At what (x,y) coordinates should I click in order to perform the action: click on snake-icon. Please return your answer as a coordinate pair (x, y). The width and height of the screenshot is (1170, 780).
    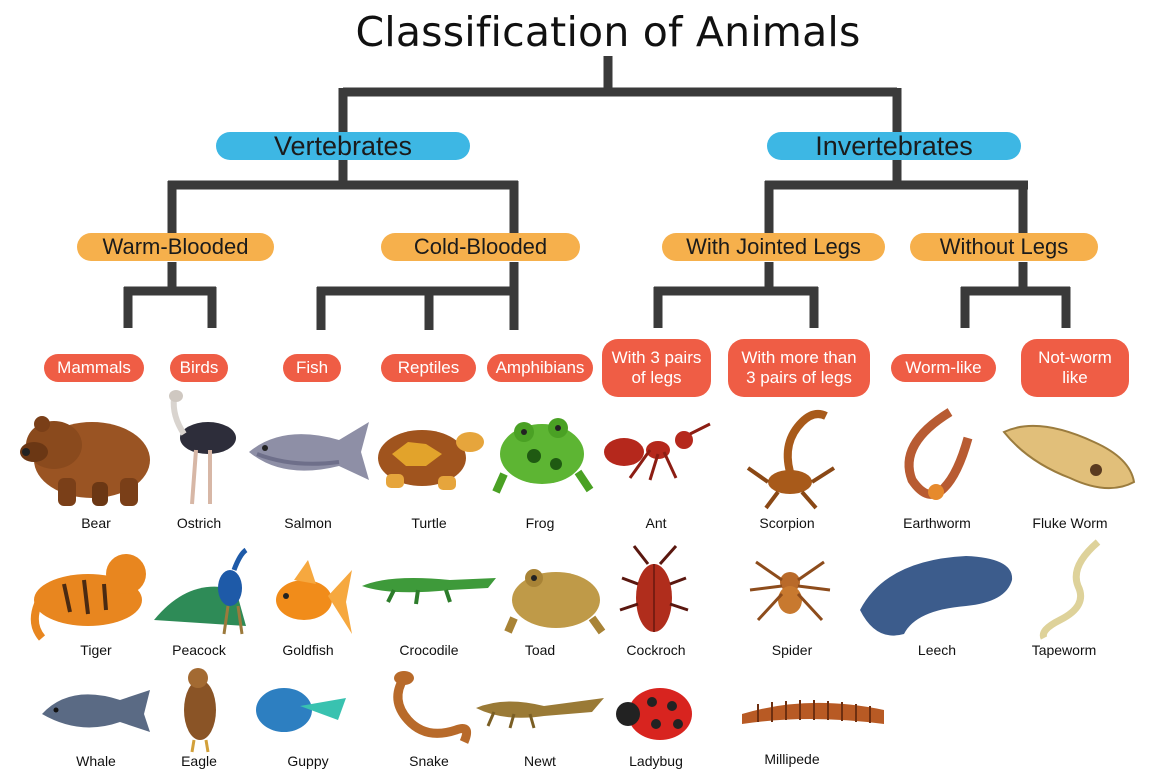
    Looking at the image, I should click on (432, 707).